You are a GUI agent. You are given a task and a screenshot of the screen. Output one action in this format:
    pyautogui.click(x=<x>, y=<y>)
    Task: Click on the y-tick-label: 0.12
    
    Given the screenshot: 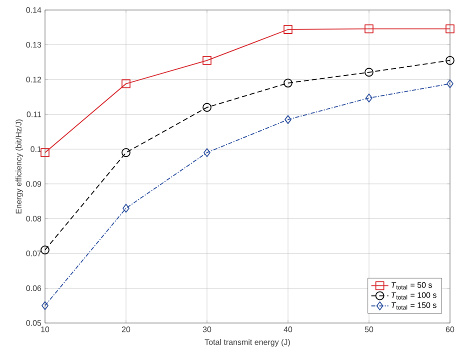 What is the action you would take?
    pyautogui.click(x=34, y=79)
    